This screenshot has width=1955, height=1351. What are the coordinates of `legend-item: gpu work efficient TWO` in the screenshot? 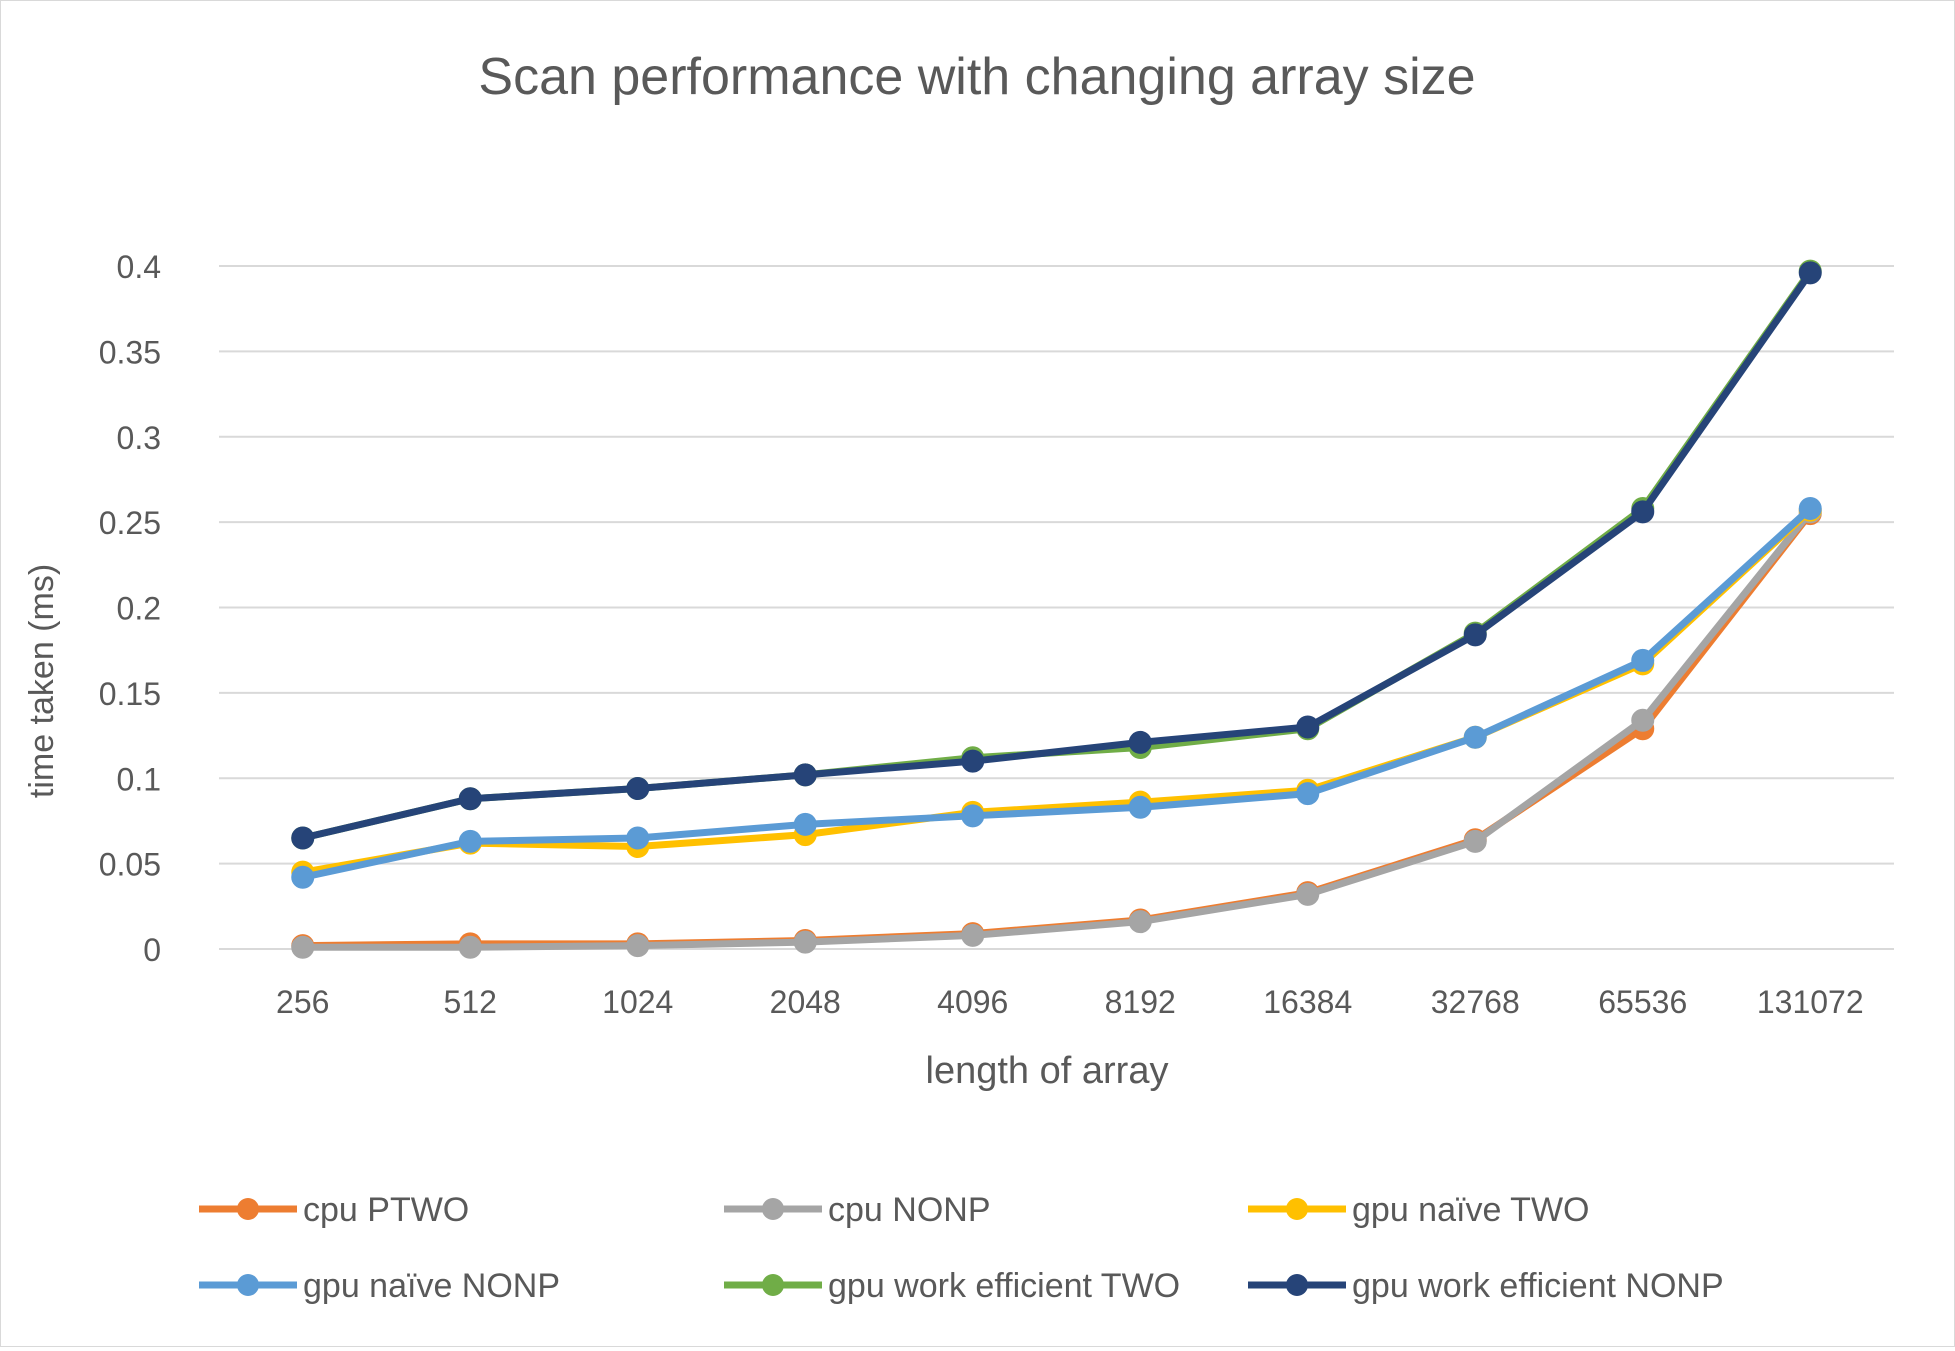 It's located at (952, 1286).